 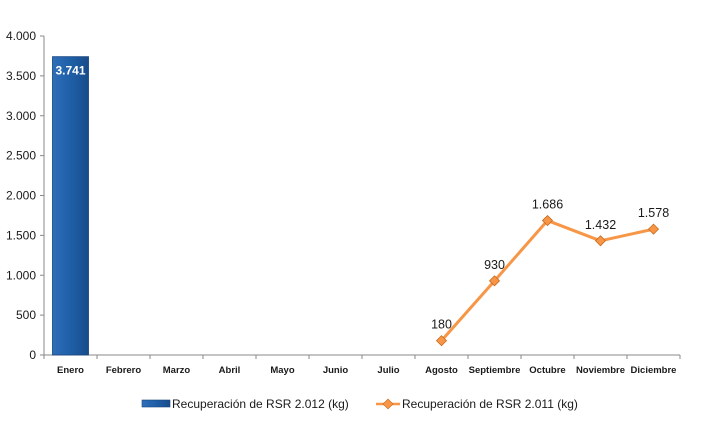 What do you see at coordinates (32, 355) in the screenshot?
I see `y-tick-label: 0` at bounding box center [32, 355].